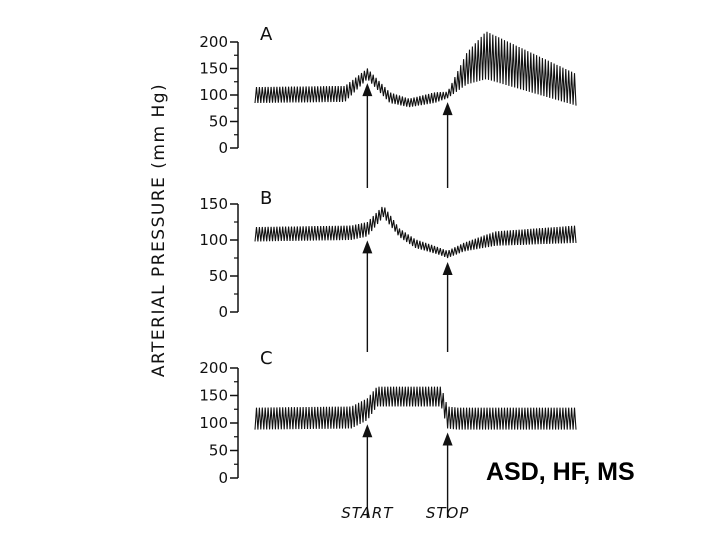 This screenshot has height=540, width=720. Describe the element at coordinates (560, 472) in the screenshot. I see `caption-label: ASD, HF, MS` at that location.